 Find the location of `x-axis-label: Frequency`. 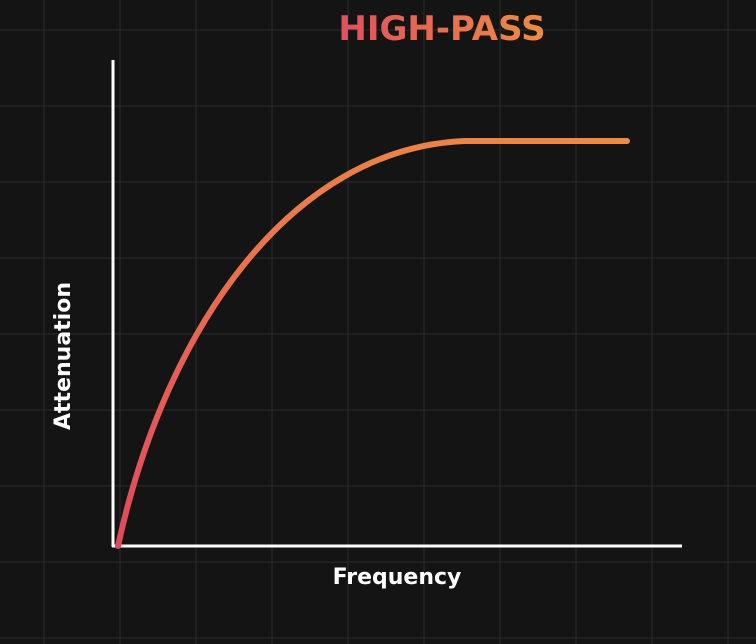

x-axis-label: Frequency is located at coordinates (397, 577).